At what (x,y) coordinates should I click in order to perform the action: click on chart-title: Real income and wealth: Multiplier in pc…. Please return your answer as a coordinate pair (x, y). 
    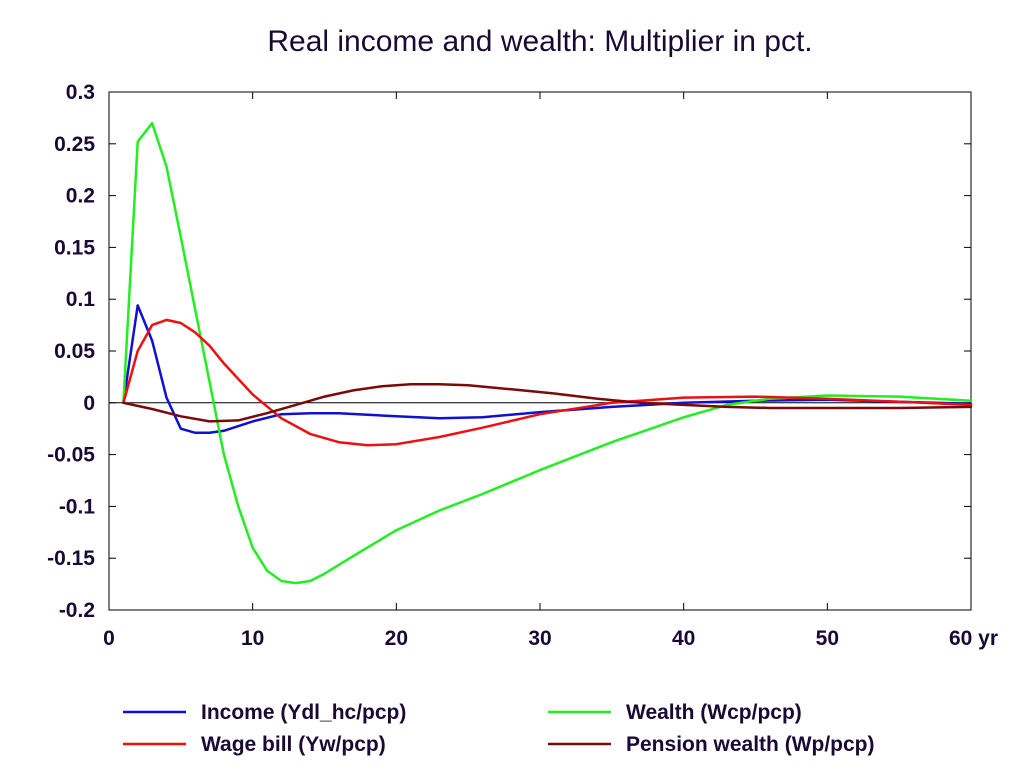
    Looking at the image, I should click on (539, 41).